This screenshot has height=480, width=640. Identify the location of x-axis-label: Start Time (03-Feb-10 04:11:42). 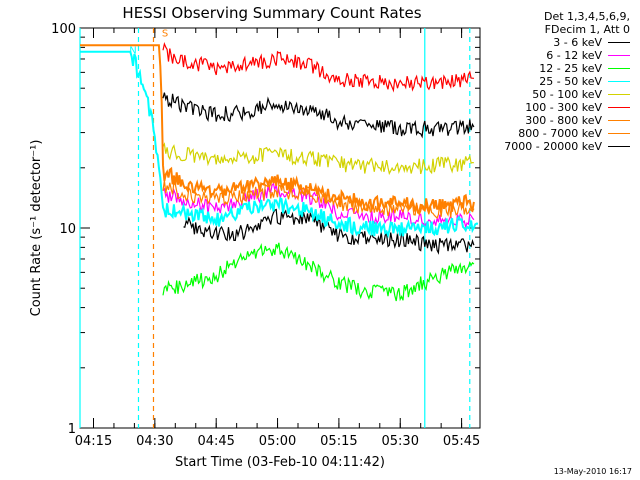
(280, 462).